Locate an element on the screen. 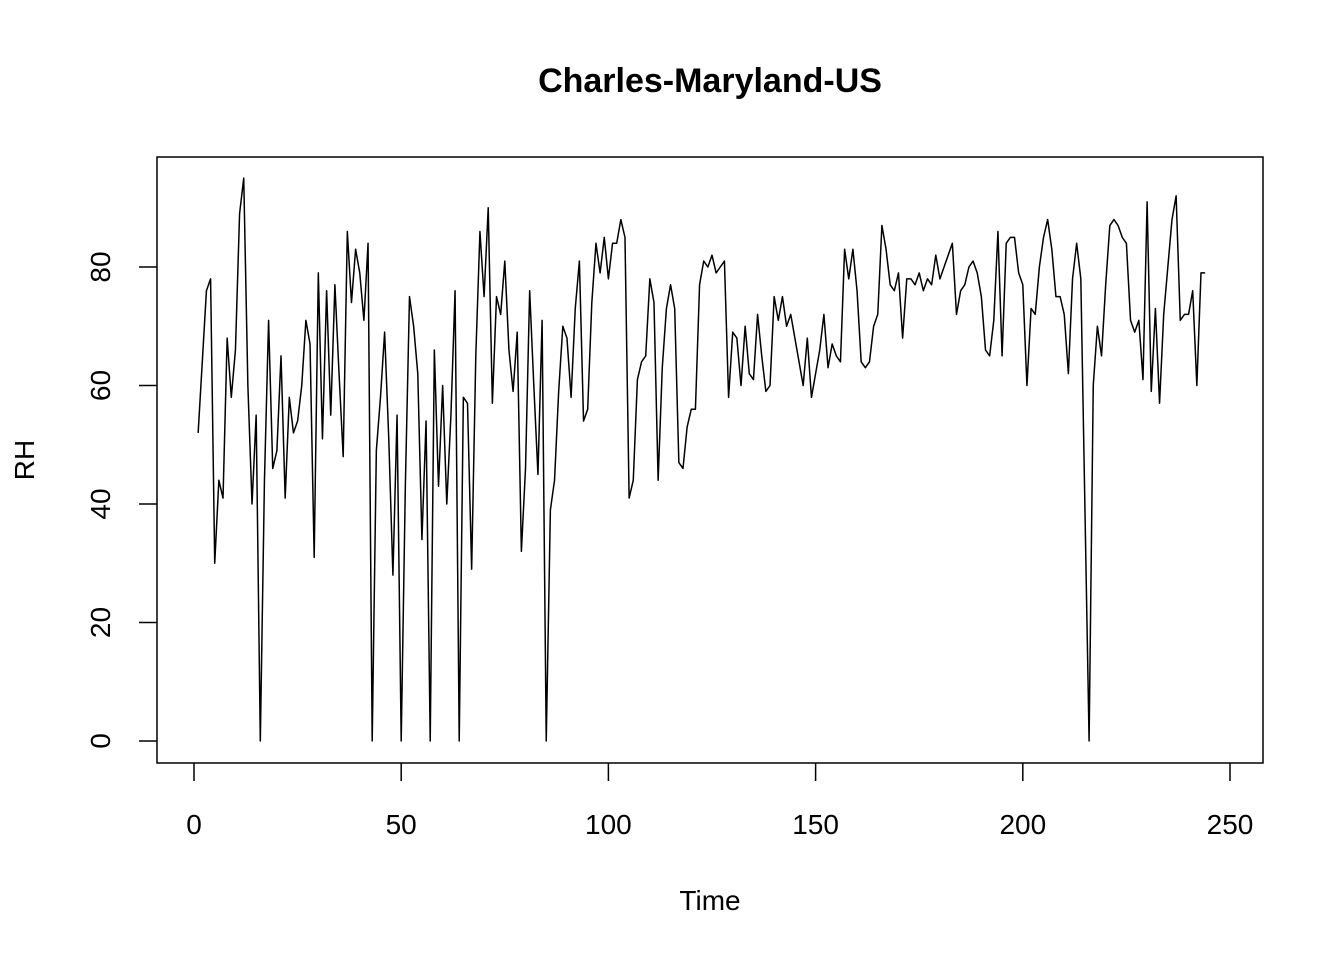 The image size is (1344, 960). y-tick-label: 80 is located at coordinates (100, 266).